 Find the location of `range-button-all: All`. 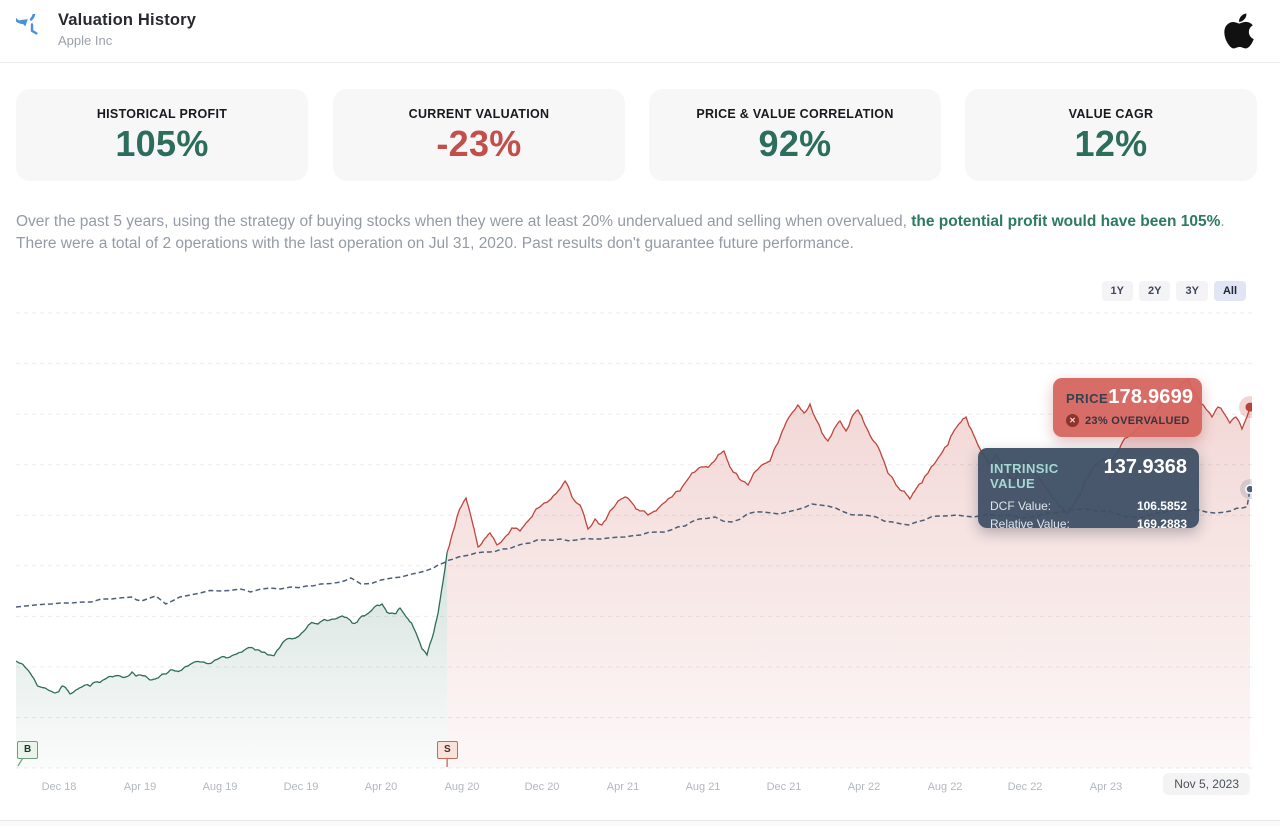

range-button-all: All is located at coordinates (1229, 291).